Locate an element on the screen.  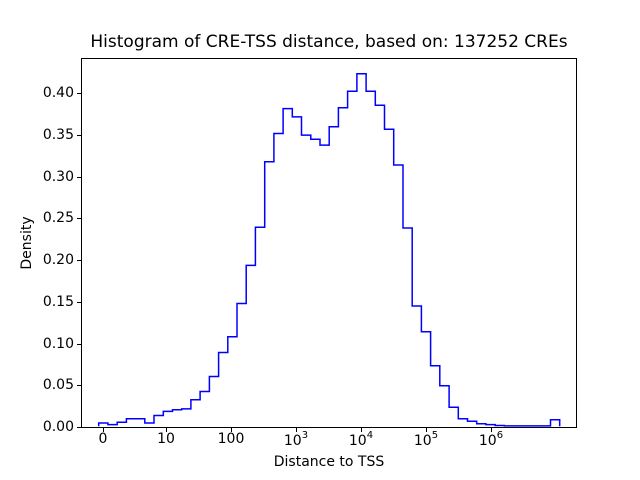
y-axis-tick-label: 0.35 is located at coordinates (58, 135).